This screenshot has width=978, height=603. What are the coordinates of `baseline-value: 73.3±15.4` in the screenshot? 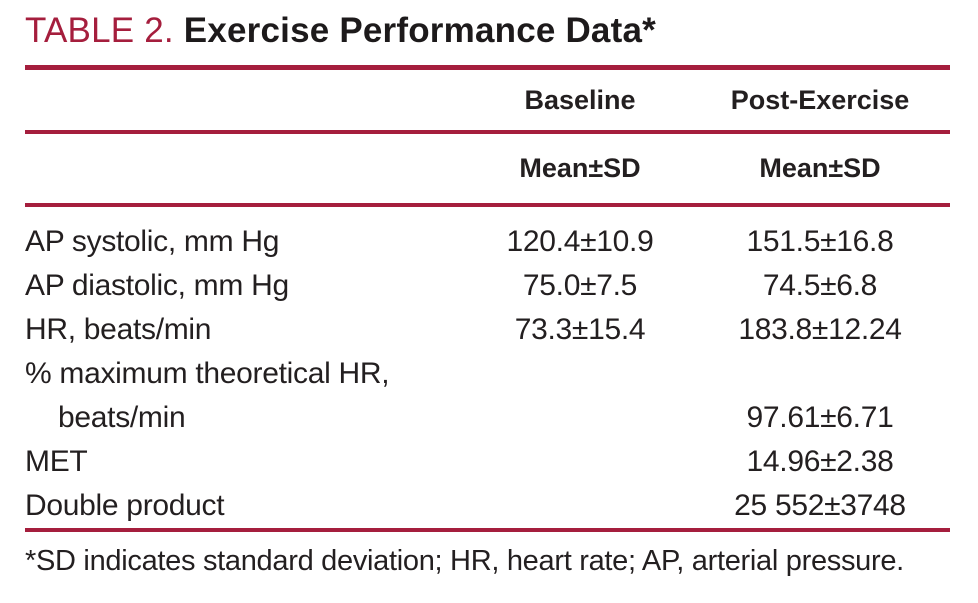 It's located at (580, 329).